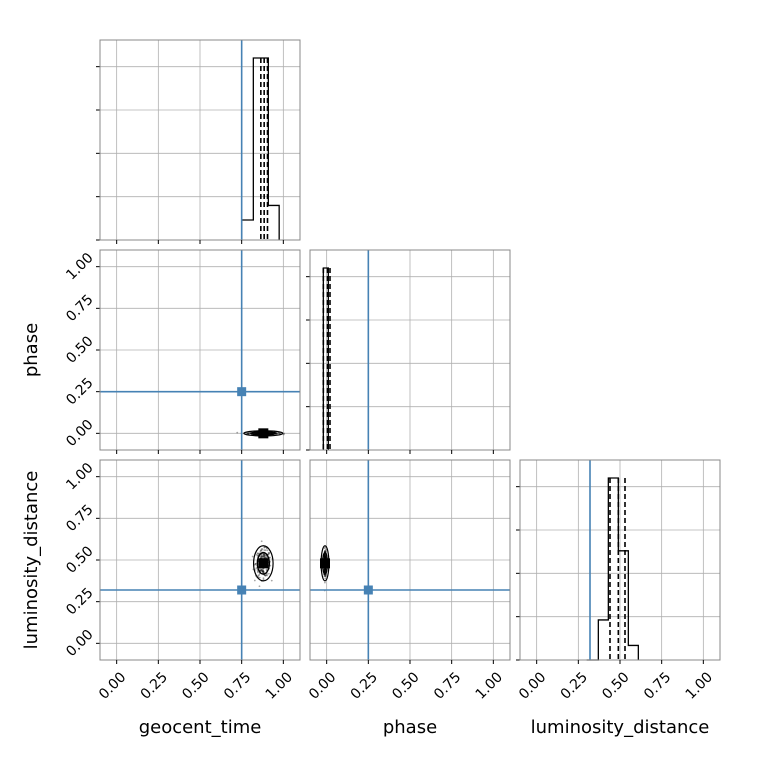 This screenshot has height=764, width=760. What do you see at coordinates (620, 727) in the screenshot?
I see `xlabel-luminosity_distance: luminosity_distance` at bounding box center [620, 727].